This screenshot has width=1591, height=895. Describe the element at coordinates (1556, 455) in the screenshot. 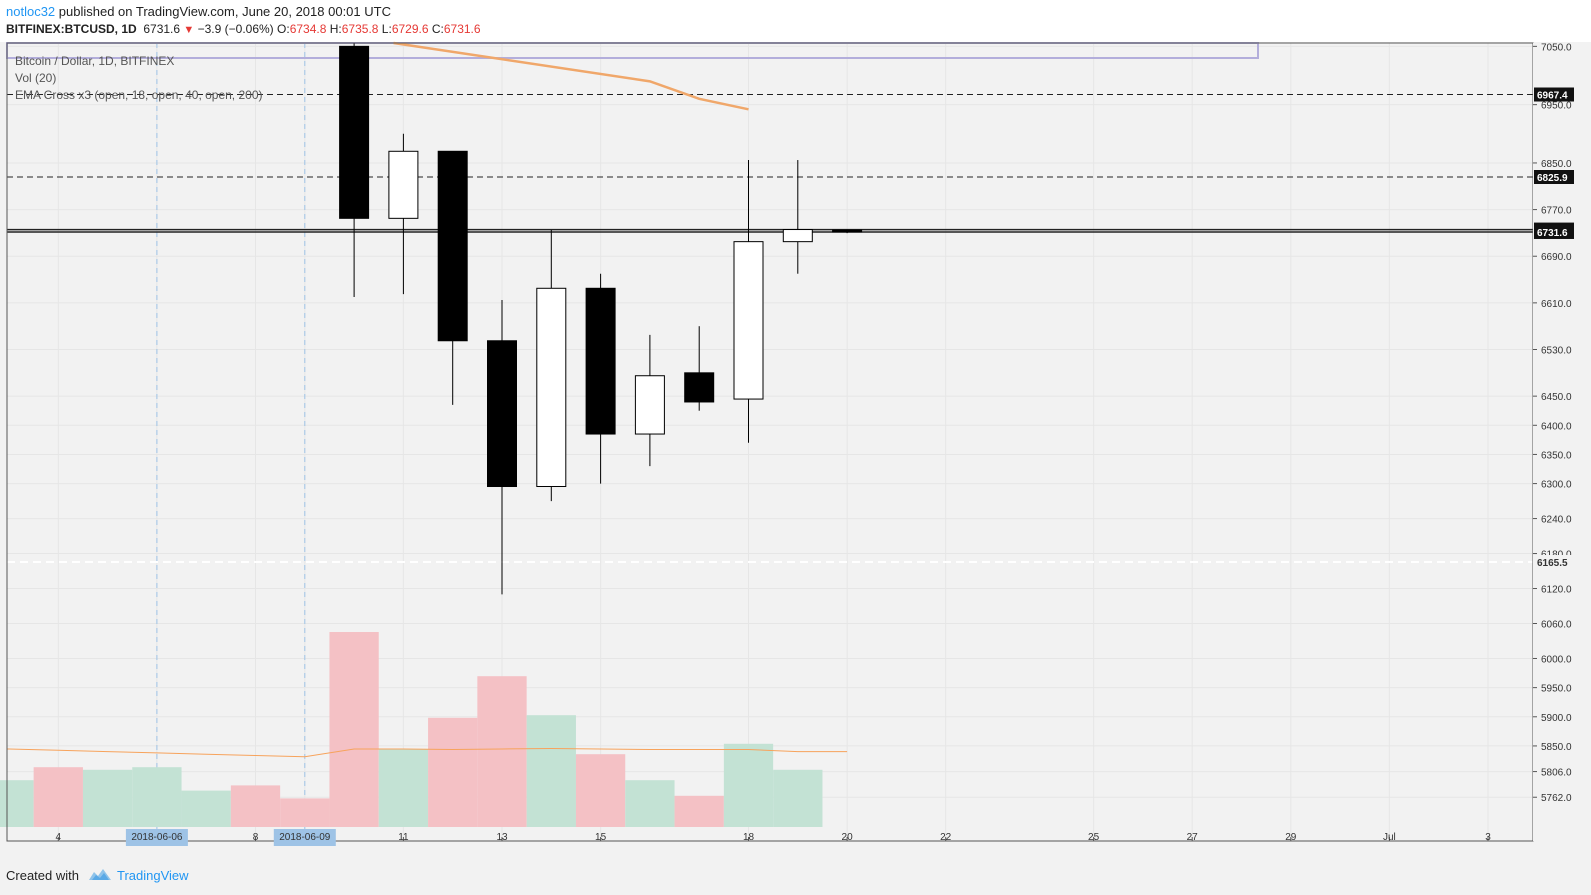

I see `price-tick-label: 6350.0` at that location.